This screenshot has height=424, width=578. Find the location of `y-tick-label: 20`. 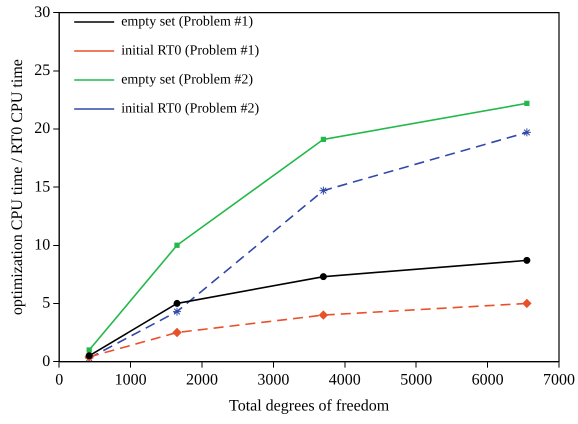

y-tick-label: 20 is located at coordinates (42, 129).